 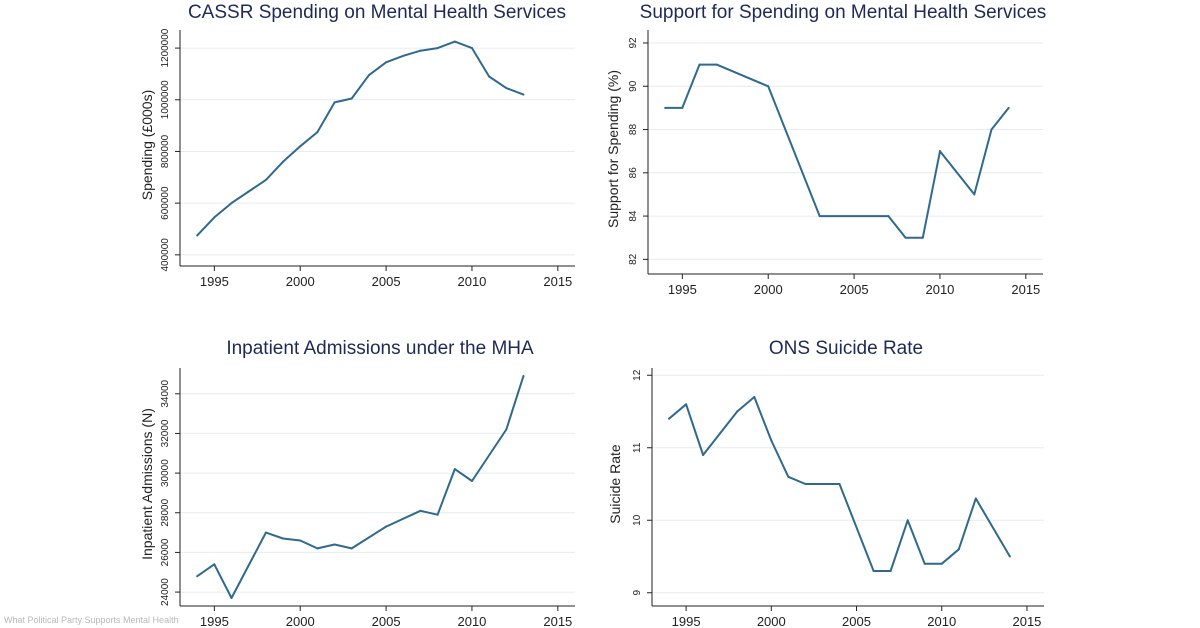 I want to click on y-tick-label: 800000, so click(x=165, y=151).